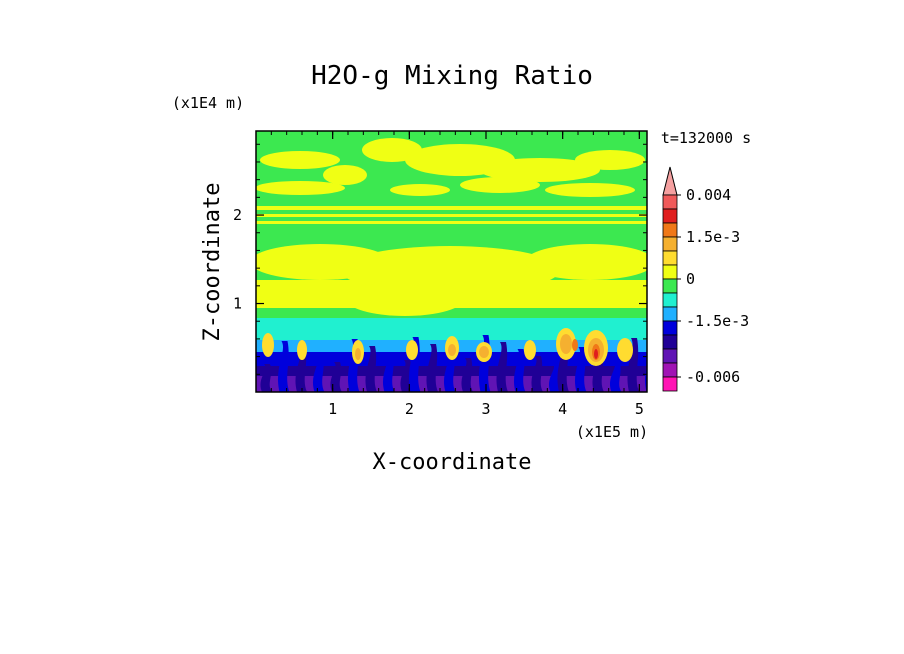 The height and width of the screenshot is (654, 904). What do you see at coordinates (639, 409) in the screenshot?
I see `x-tick-label: 5` at bounding box center [639, 409].